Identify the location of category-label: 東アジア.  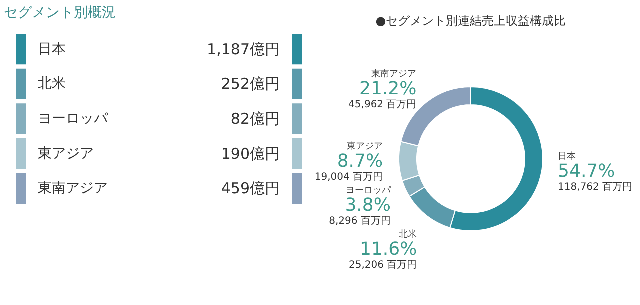
(66, 154).